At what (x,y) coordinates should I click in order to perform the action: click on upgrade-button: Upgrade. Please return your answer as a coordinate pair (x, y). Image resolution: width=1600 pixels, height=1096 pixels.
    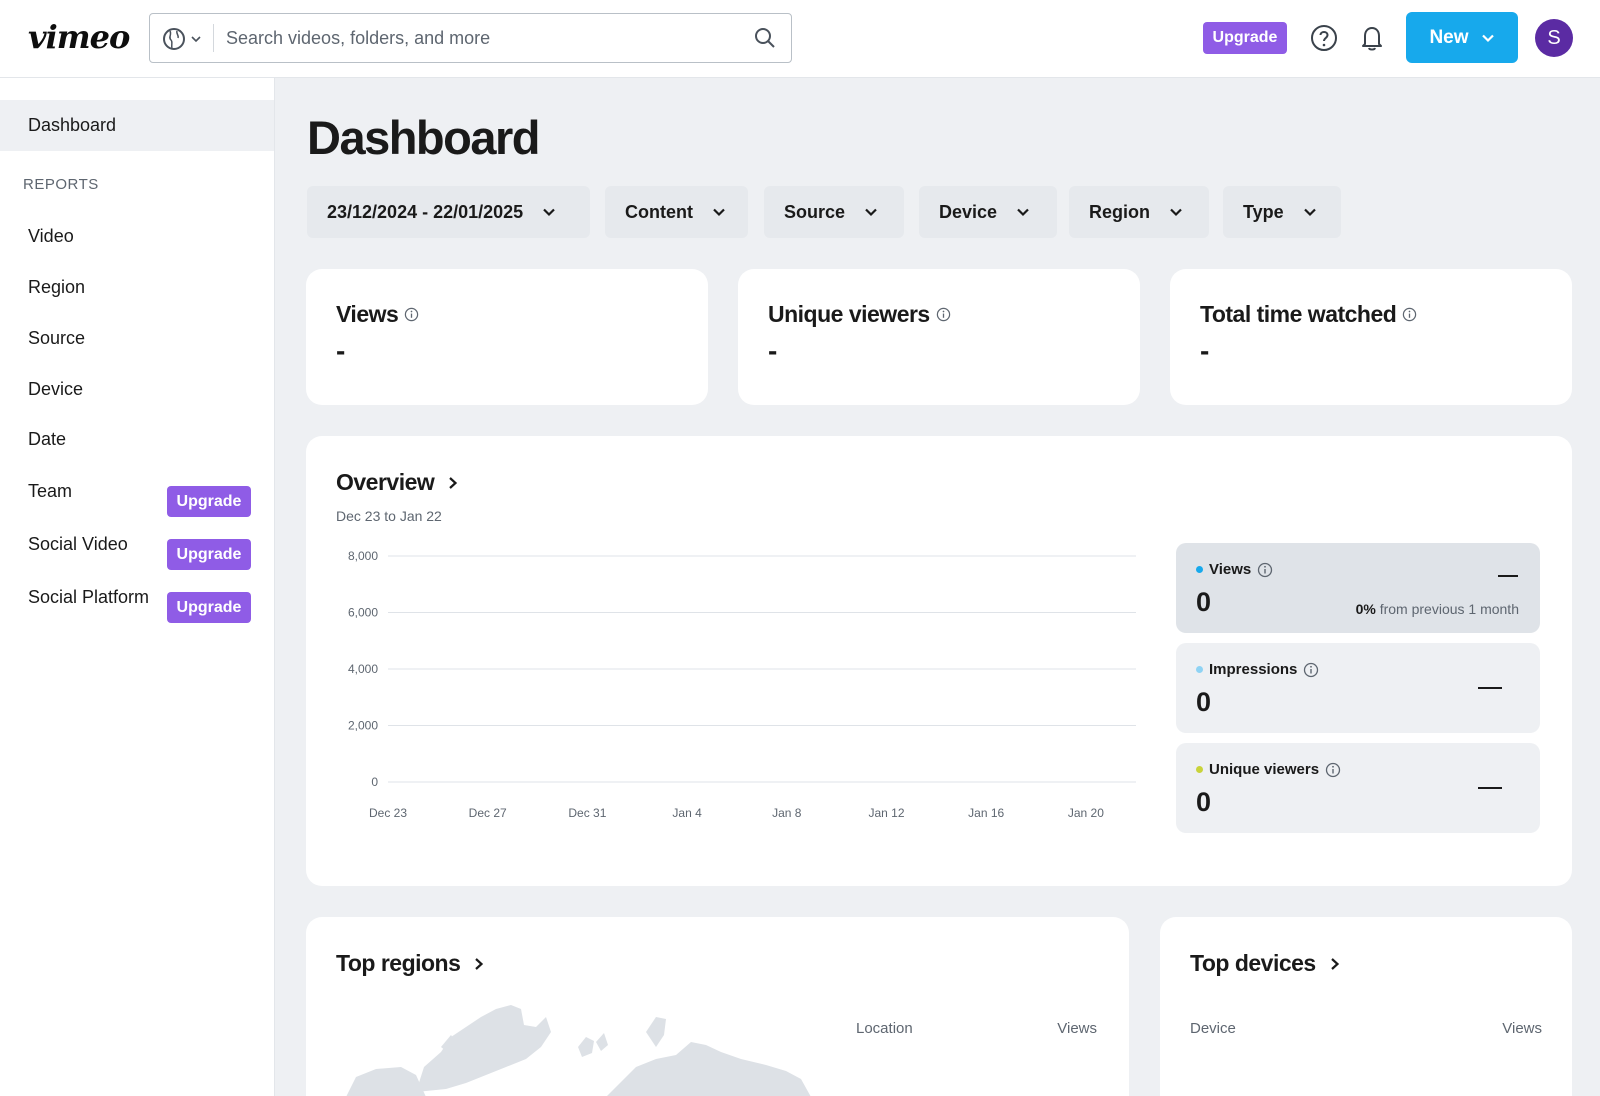
    Looking at the image, I should click on (1245, 38).